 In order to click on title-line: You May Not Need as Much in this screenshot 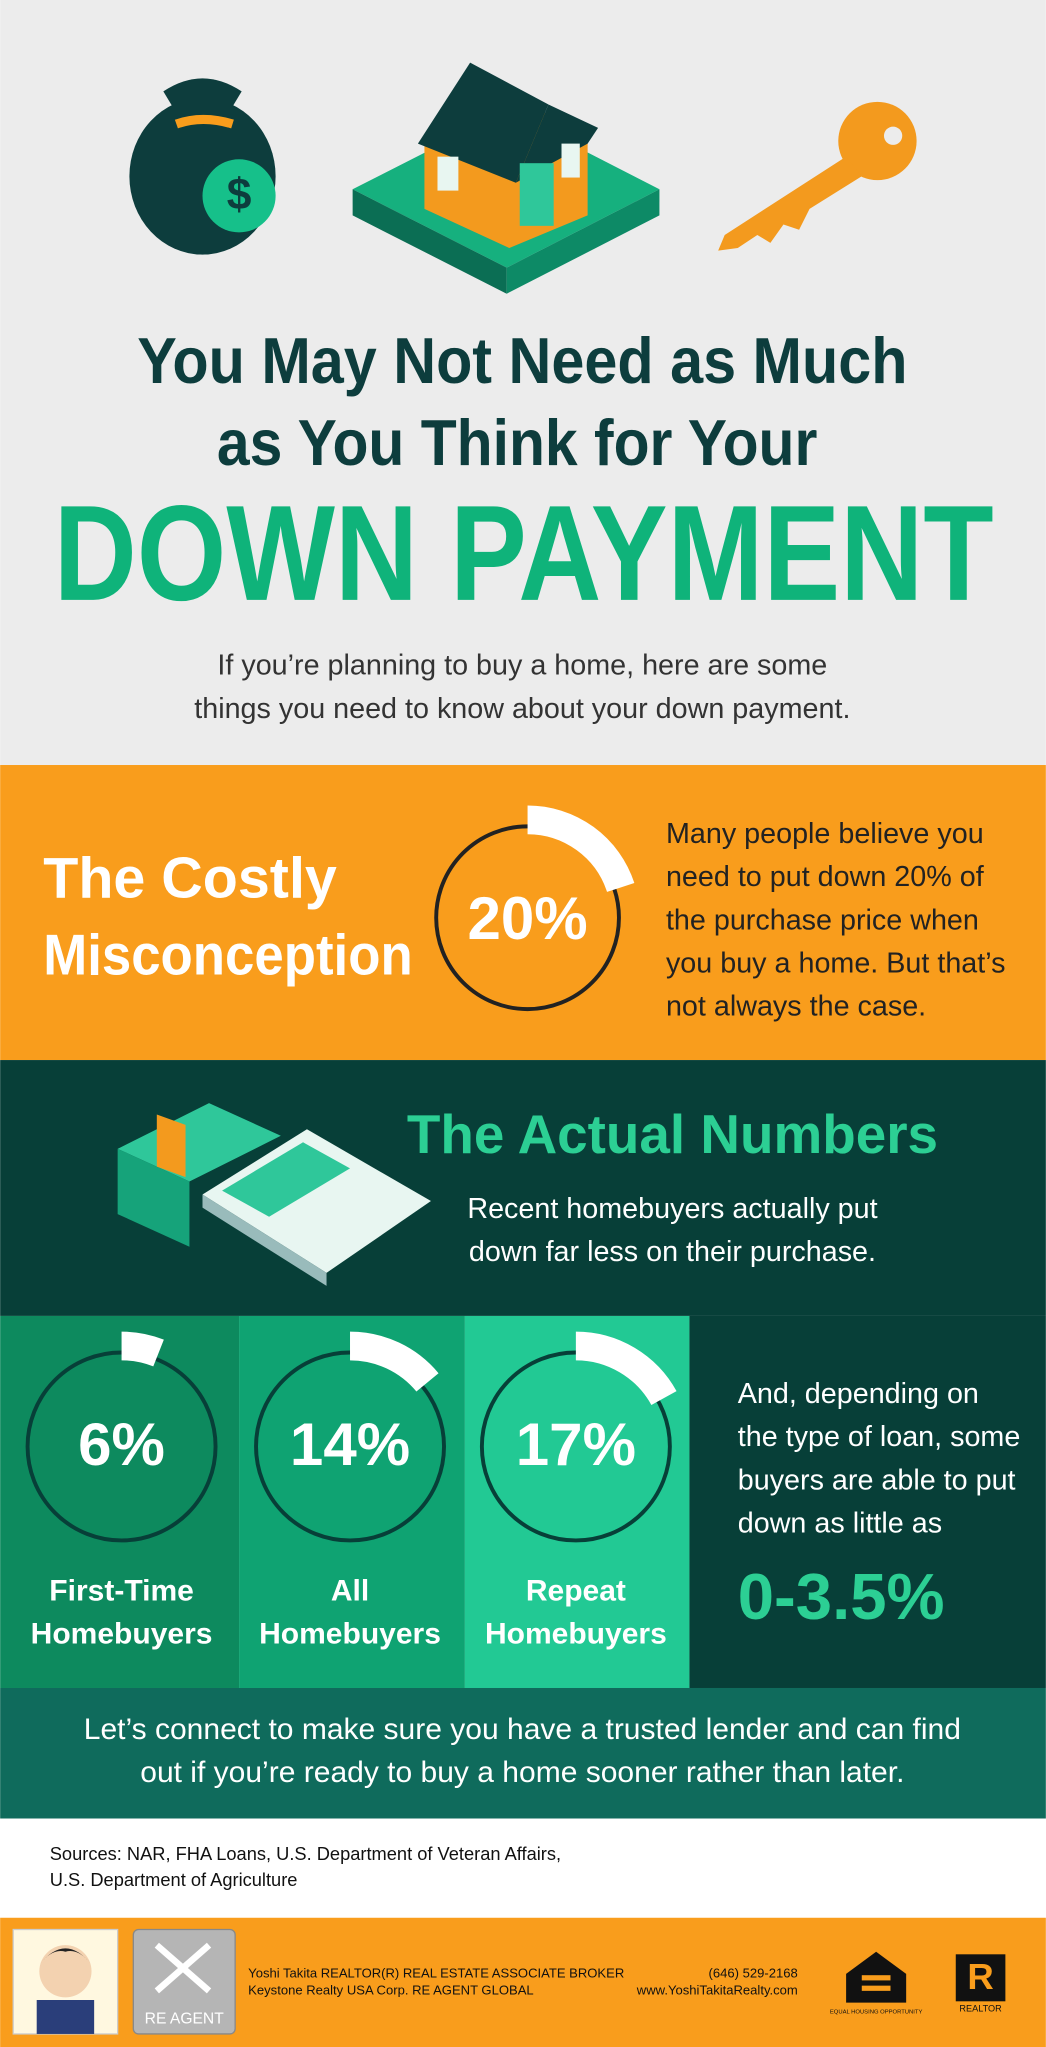, I will do `click(522, 360)`.